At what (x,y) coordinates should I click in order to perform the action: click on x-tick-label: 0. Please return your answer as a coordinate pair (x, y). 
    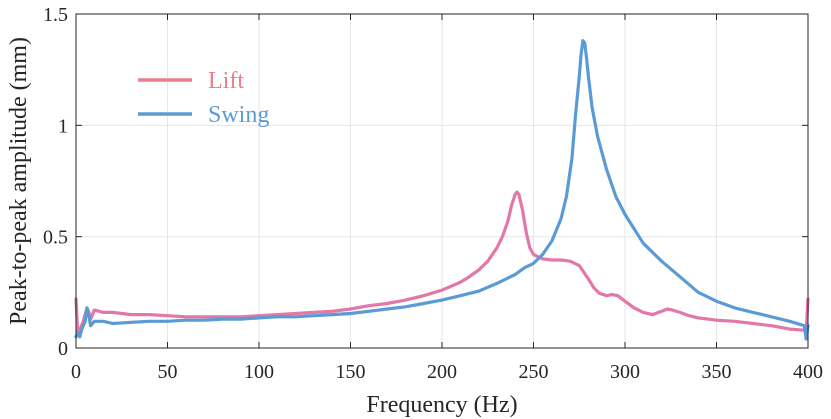
    Looking at the image, I should click on (76, 372).